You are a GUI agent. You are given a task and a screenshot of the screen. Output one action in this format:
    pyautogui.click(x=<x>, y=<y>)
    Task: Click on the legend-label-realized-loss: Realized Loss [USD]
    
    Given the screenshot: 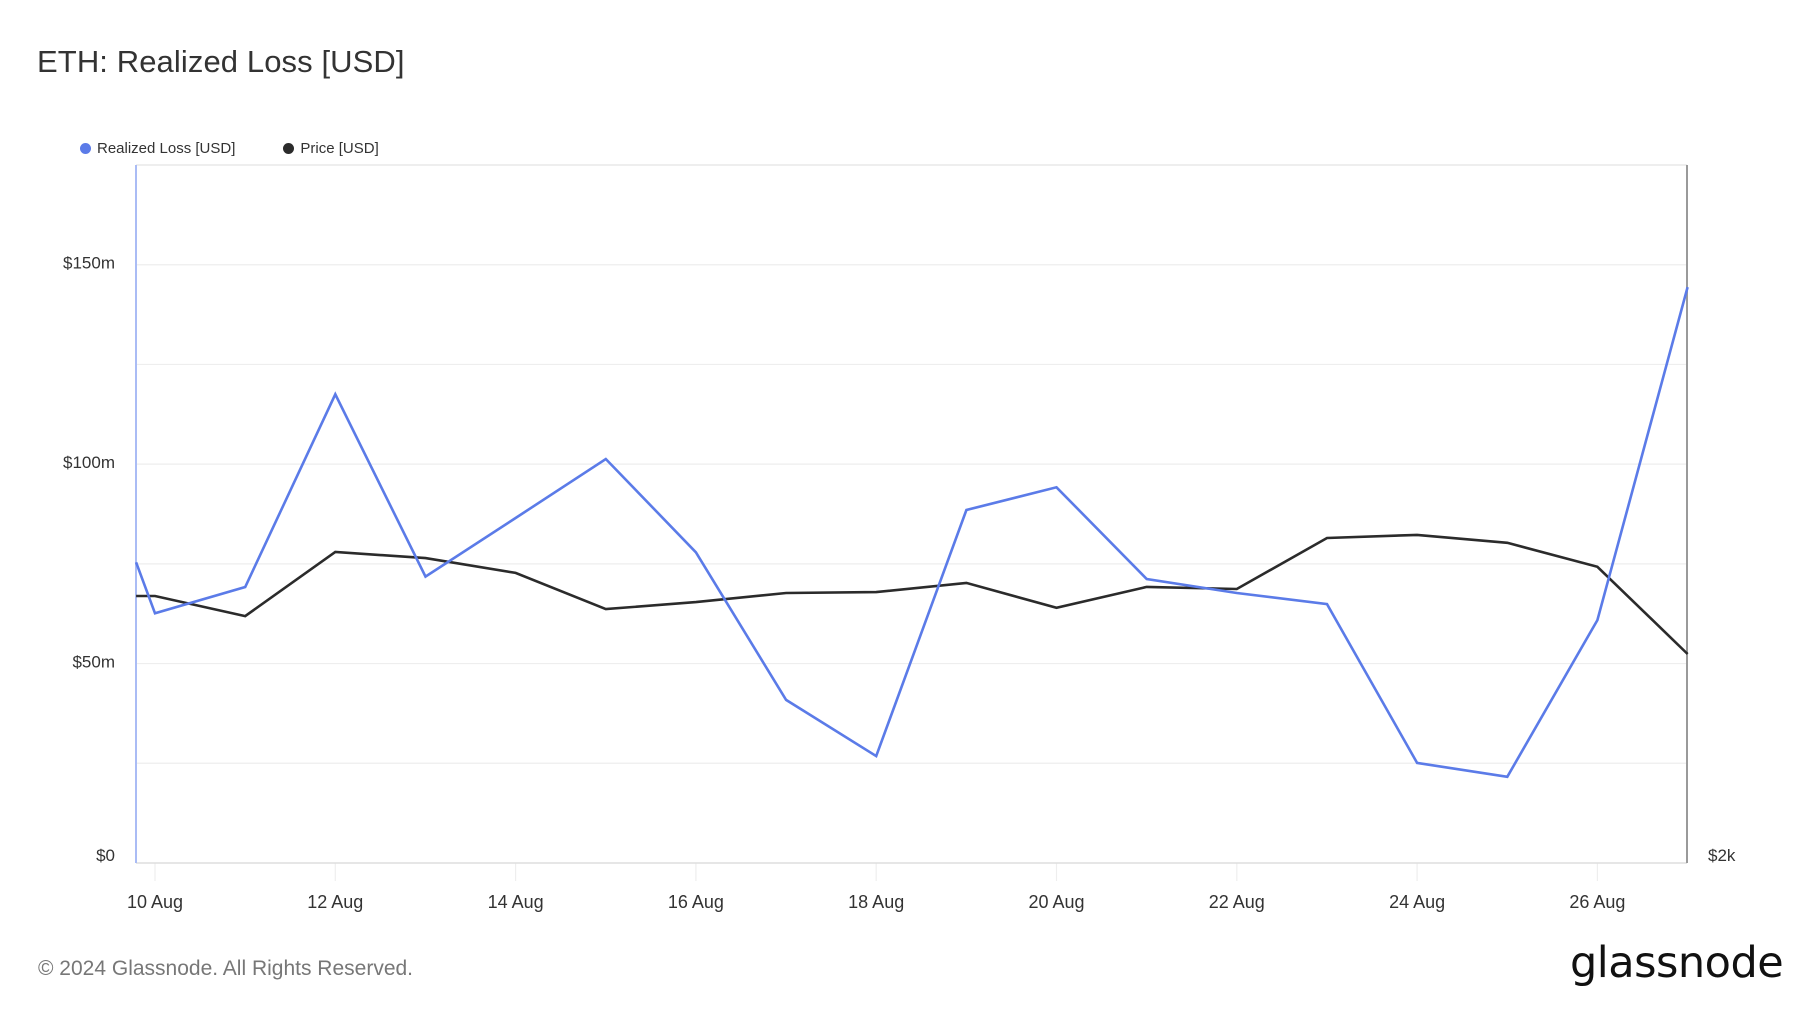 What is the action you would take?
    pyautogui.click(x=166, y=148)
    